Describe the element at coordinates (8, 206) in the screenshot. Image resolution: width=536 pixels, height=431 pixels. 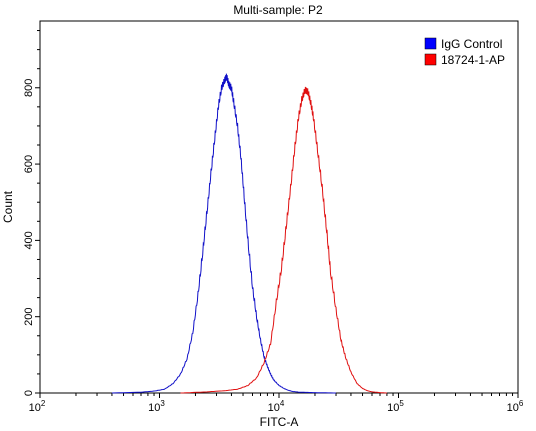
I see `y-axis-label: Count` at that location.